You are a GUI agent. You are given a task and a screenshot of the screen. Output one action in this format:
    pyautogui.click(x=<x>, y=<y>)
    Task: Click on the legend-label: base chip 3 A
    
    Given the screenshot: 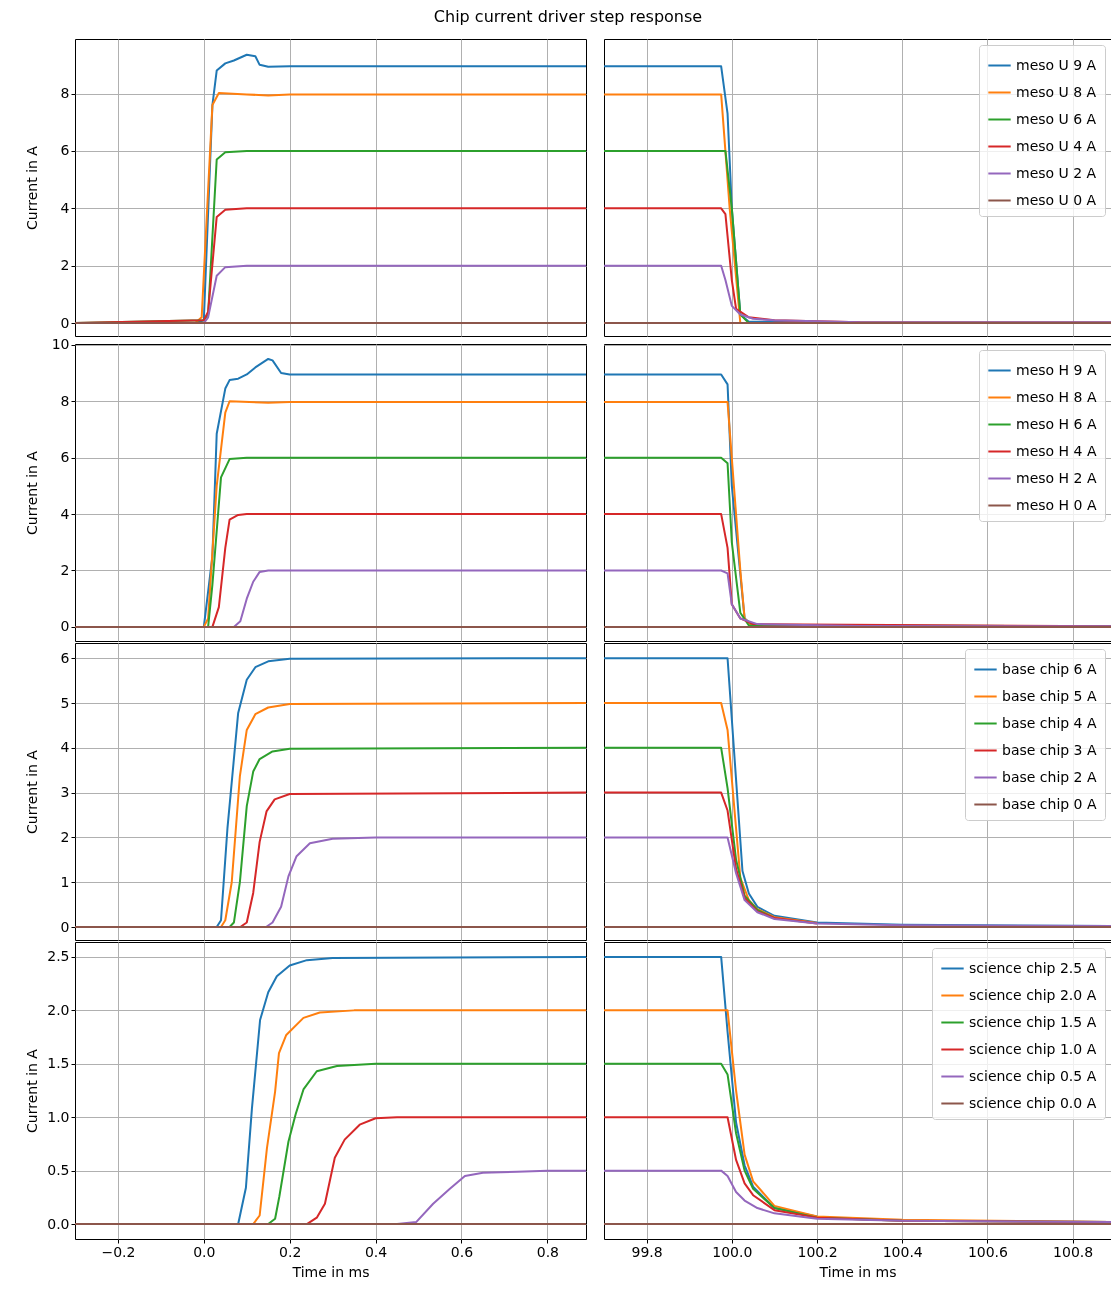 What is the action you would take?
    pyautogui.click(x=1049, y=749)
    